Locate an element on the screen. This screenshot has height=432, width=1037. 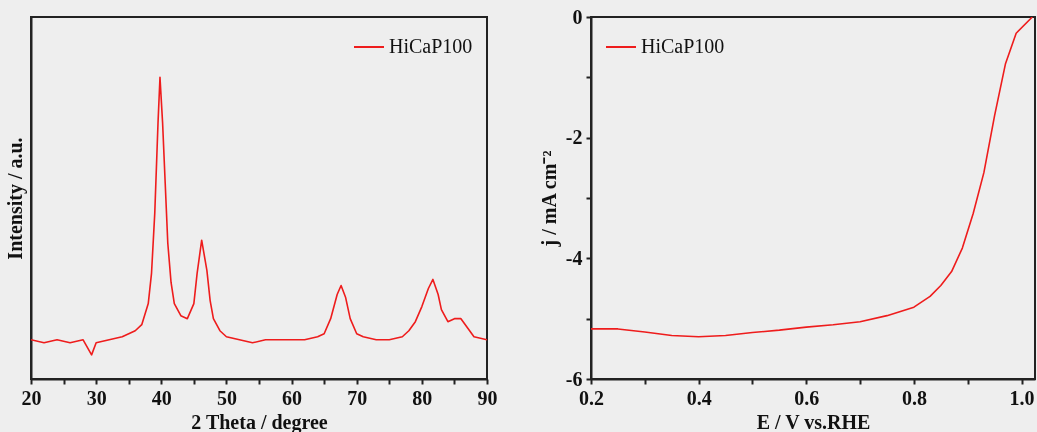
x-tick-label: 0.4 is located at coordinates (699, 397).